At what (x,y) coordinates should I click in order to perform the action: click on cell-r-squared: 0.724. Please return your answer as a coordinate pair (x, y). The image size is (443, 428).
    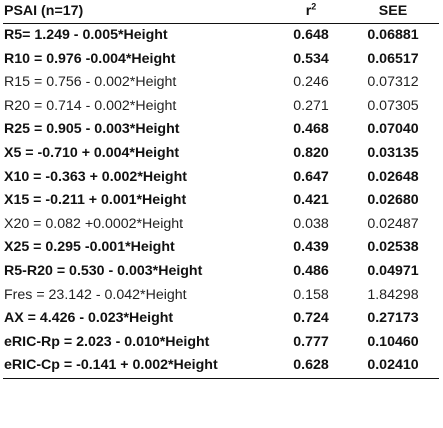
    Looking at the image, I should click on (311, 318).